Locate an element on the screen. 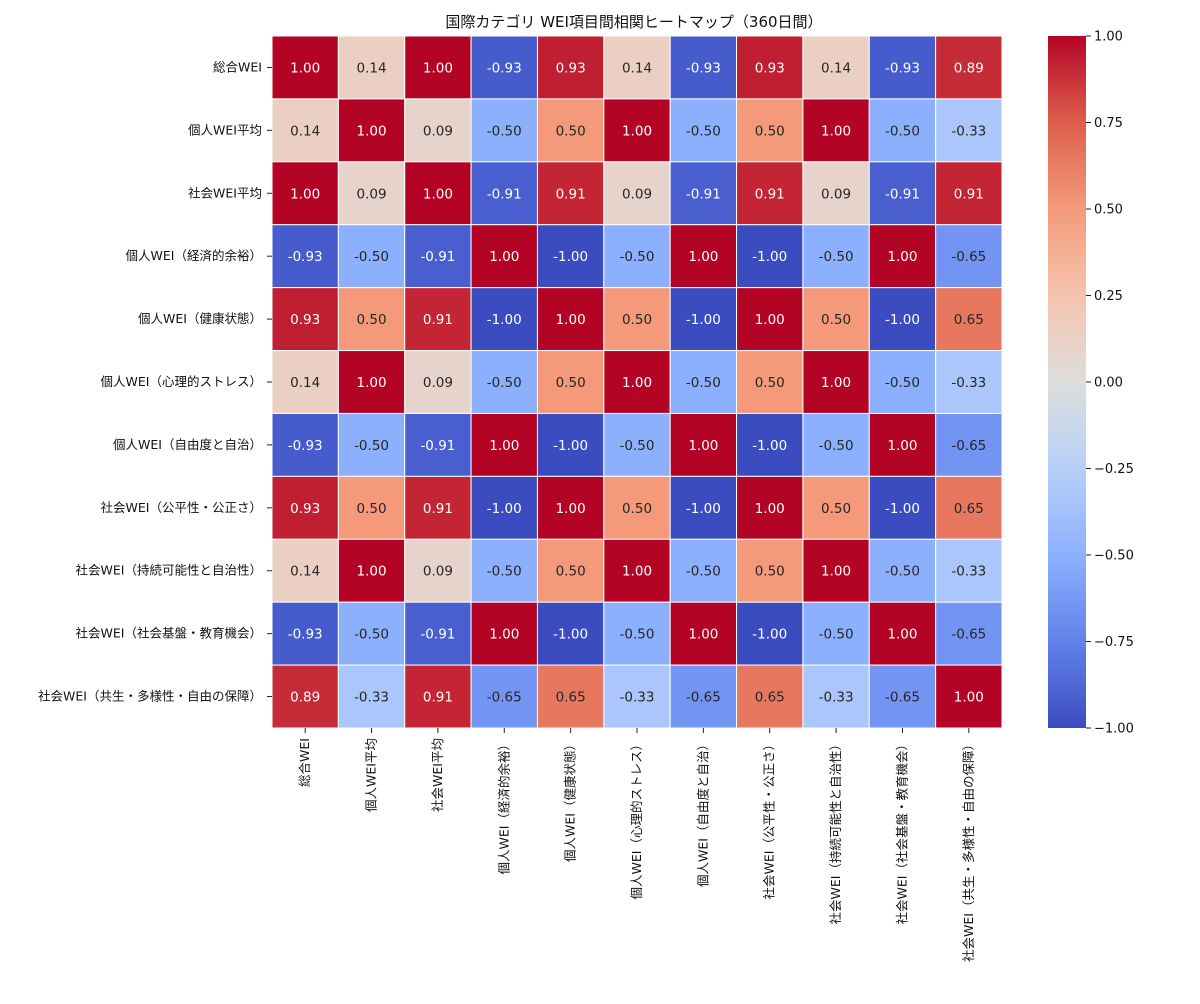 The width and height of the screenshot is (1200, 1004). row-label: 個人WEI（自由度と自治） is located at coordinates (187, 444).